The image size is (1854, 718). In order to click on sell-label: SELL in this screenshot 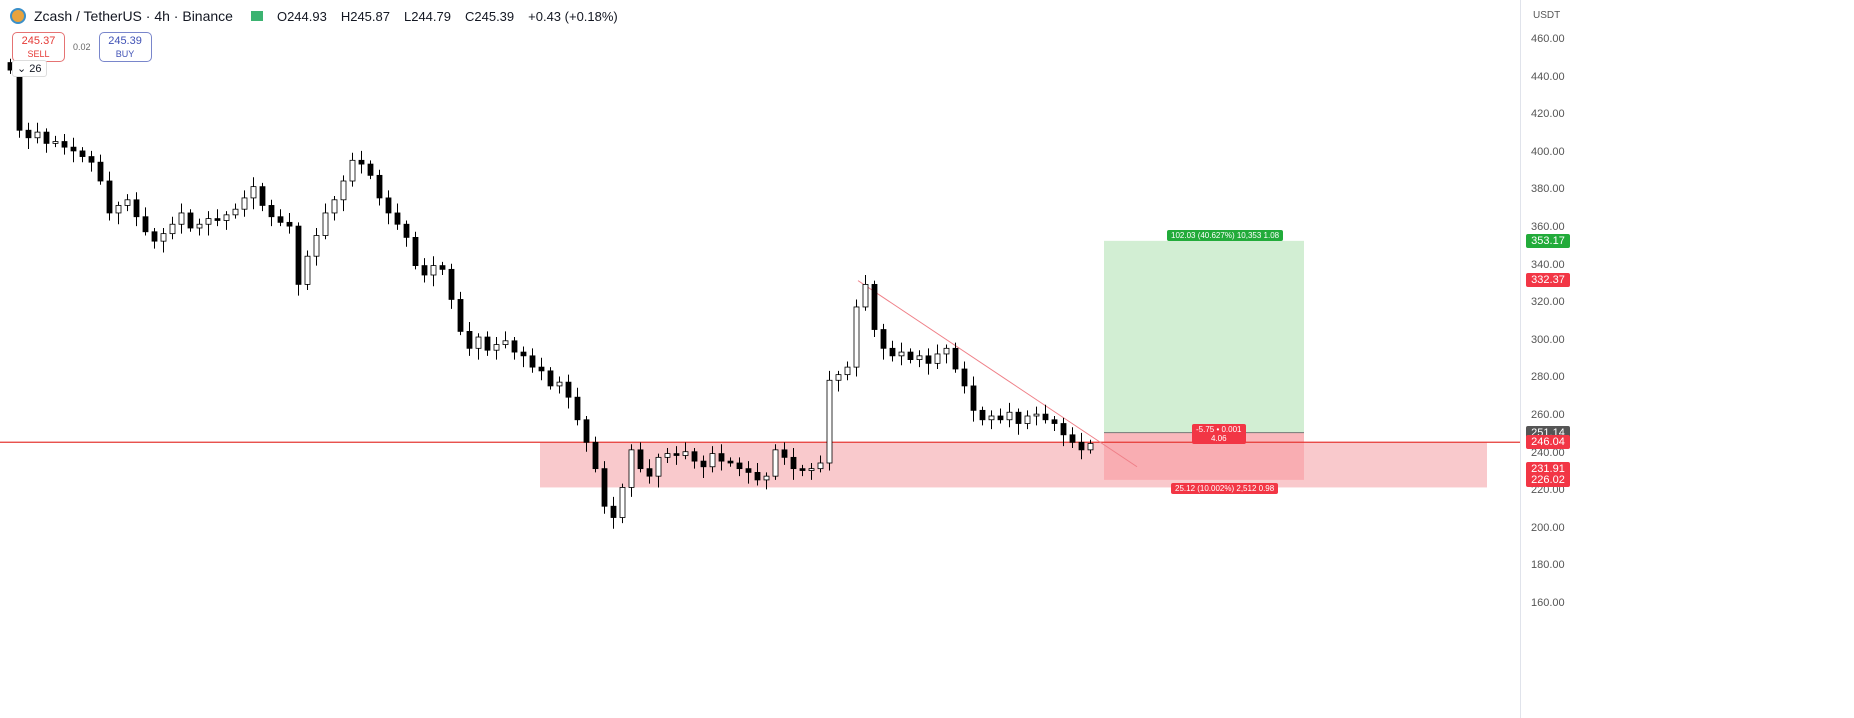, I will do `click(38, 54)`.